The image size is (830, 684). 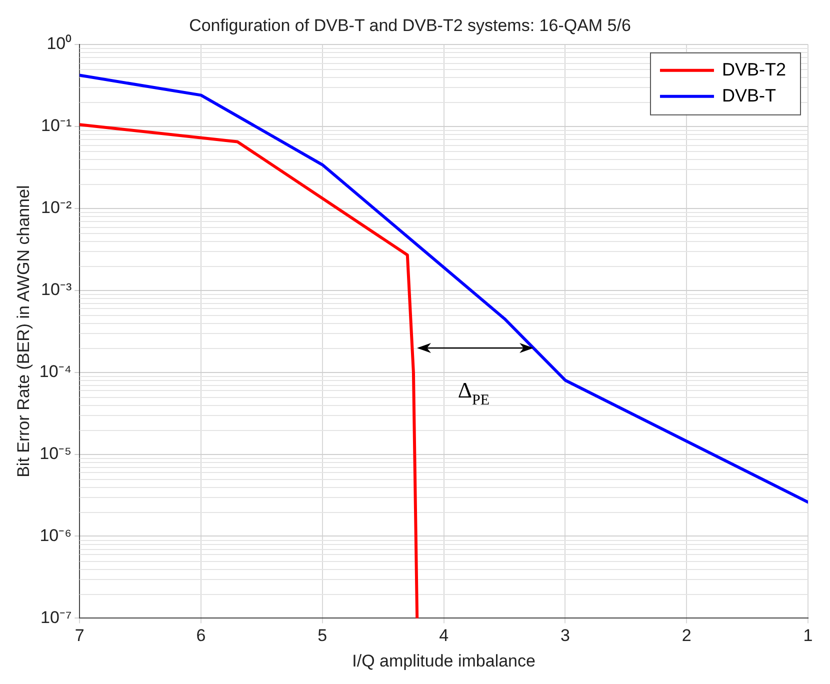 I want to click on y-axis-title: Bit Error Rate (BER) in AWGN channel, so click(x=23, y=331).